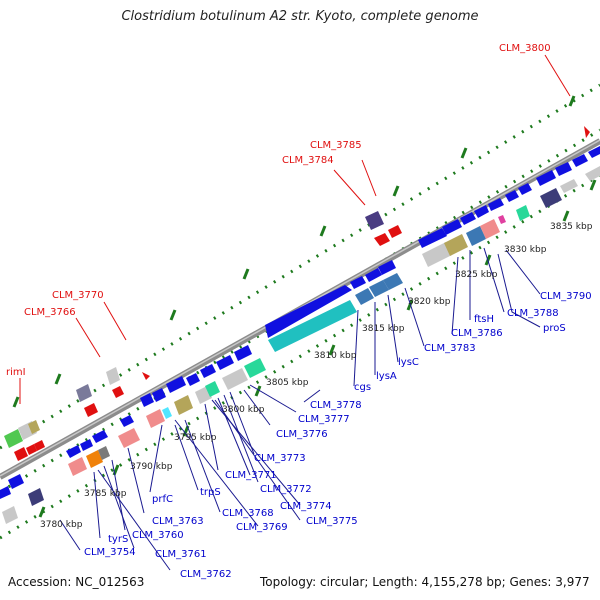 The width and height of the screenshot is (600, 600). What do you see at coordinates (262, 527) in the screenshot?
I see `gene-label-CLM_3769: CLM_3769` at bounding box center [262, 527].